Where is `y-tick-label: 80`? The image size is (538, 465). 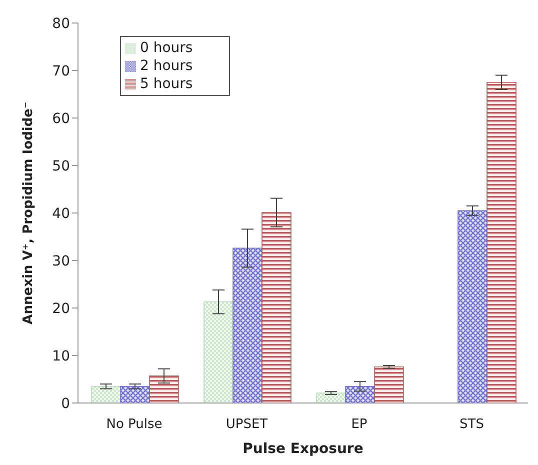 y-tick-label: 80 is located at coordinates (61, 24).